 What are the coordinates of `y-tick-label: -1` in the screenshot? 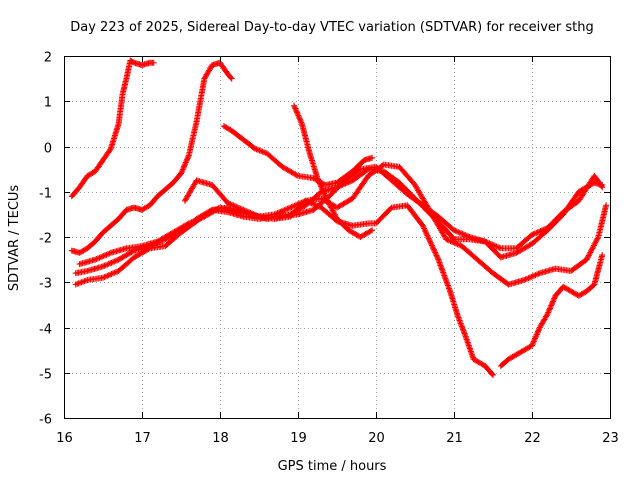 It's located at (45, 194).